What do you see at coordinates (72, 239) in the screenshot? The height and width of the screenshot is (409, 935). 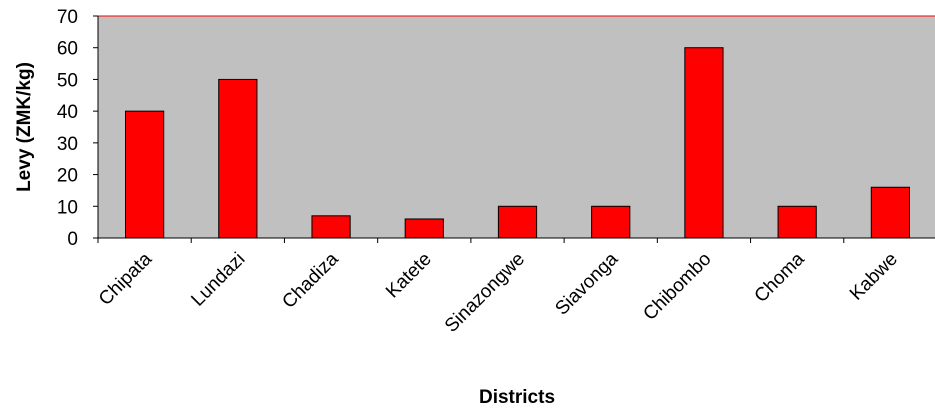 I see `y-tick-label: 0` at bounding box center [72, 239].